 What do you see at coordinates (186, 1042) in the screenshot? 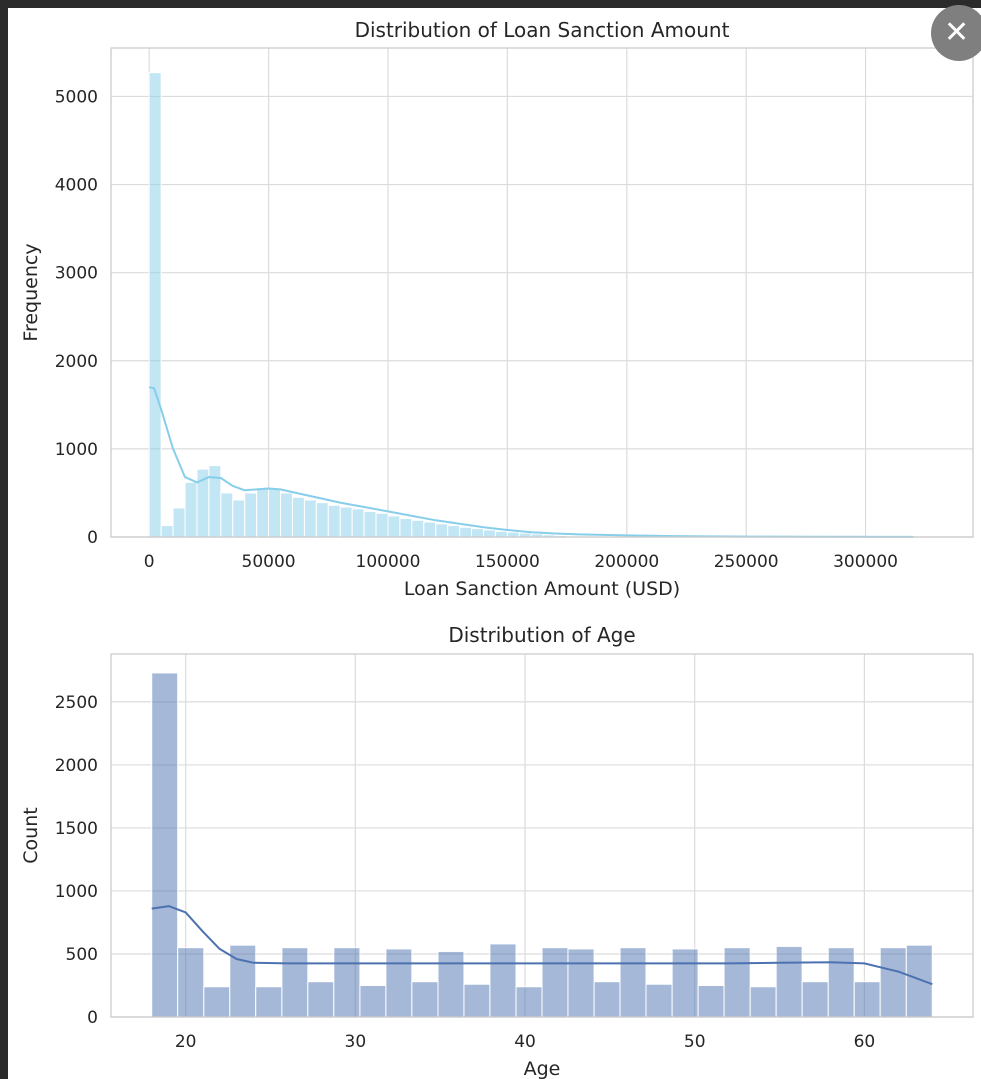
I see `chart2-x-tick-label: 20` at bounding box center [186, 1042].